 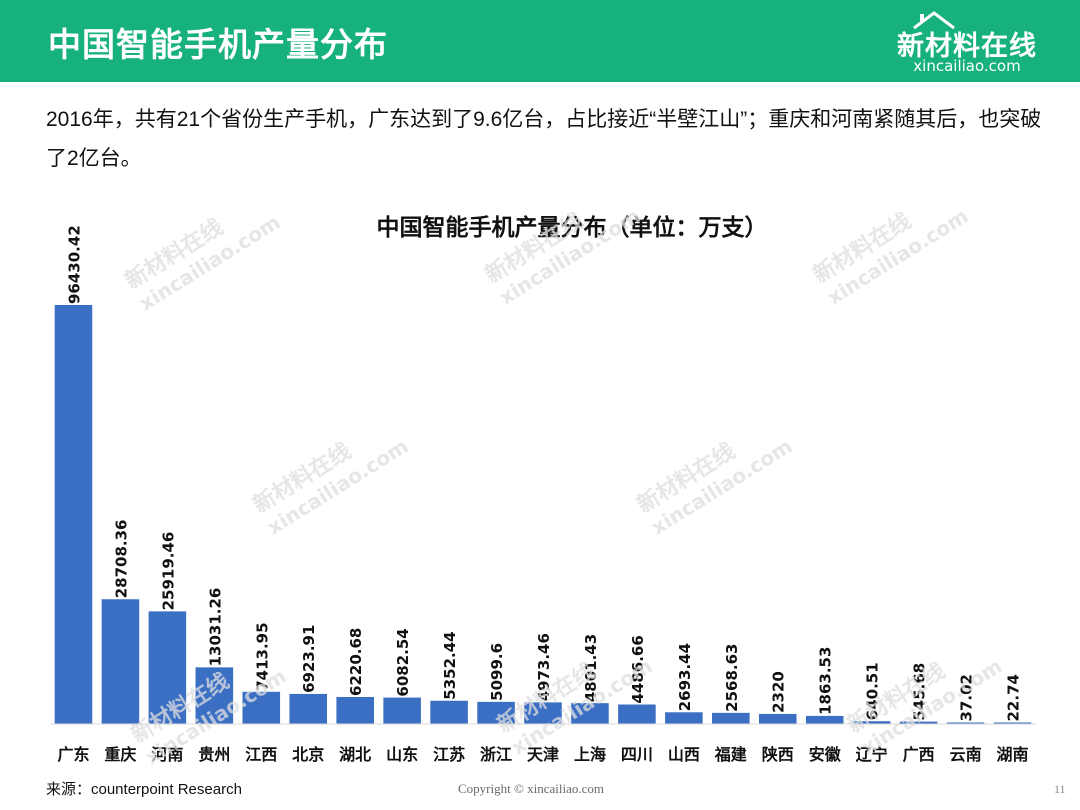 I want to click on brand-logo: 新材料在线 xincailiao.com, so click(x=967, y=43).